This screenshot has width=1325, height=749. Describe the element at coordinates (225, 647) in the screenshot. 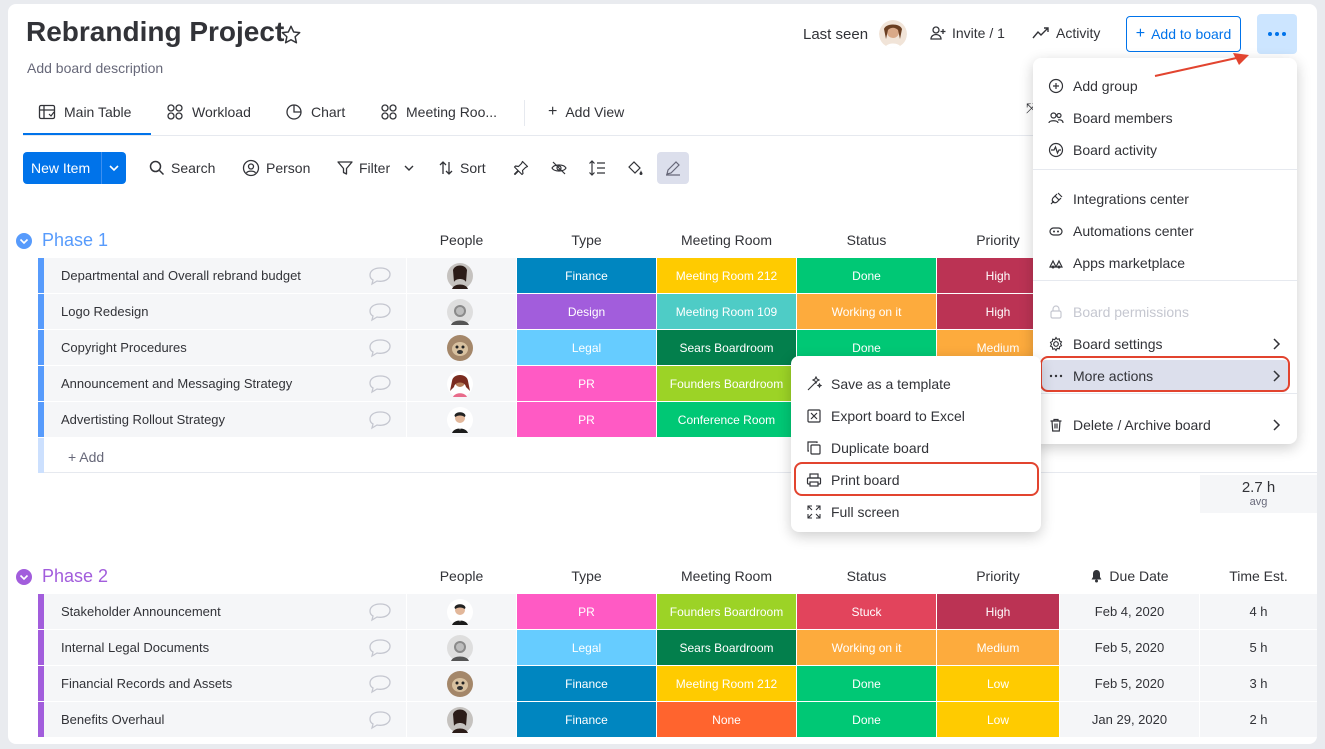

I see `item-name: Internal Legal Documents` at that location.